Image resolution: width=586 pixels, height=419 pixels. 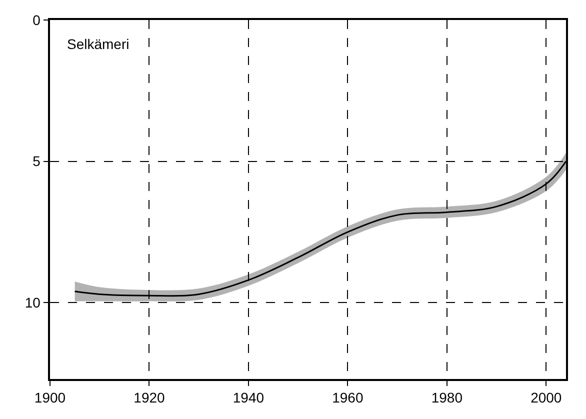 What do you see at coordinates (50, 398) in the screenshot?
I see `x-tick-label: 1900` at bounding box center [50, 398].